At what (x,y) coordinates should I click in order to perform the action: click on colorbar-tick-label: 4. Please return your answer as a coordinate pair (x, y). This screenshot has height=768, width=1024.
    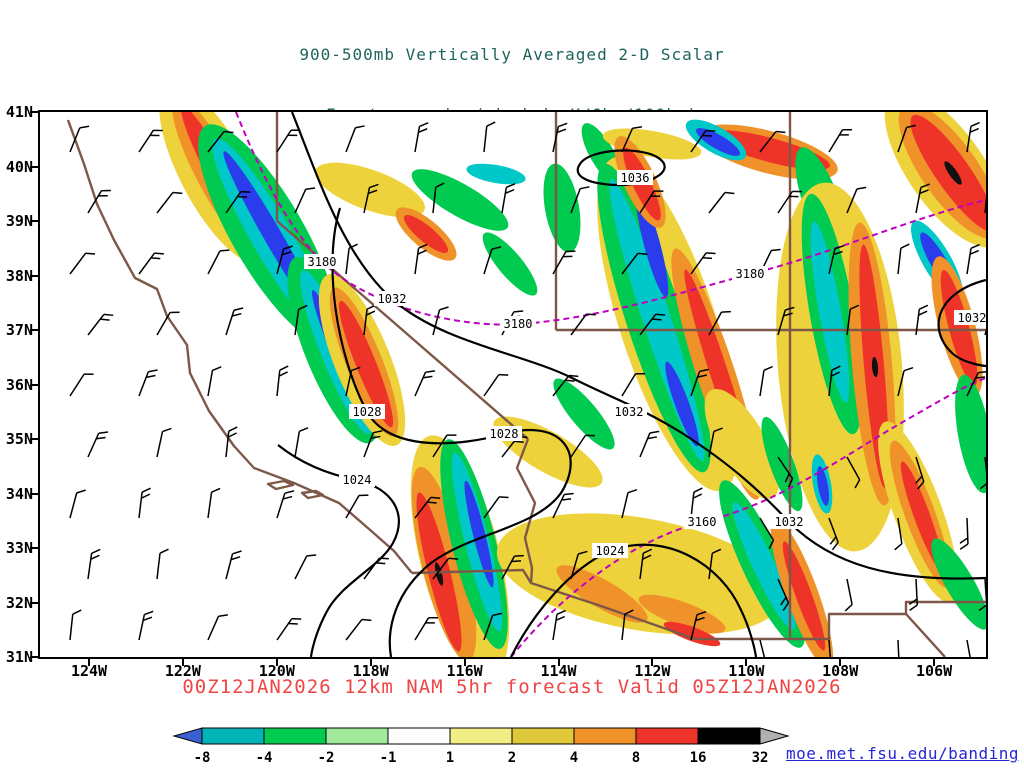
    Looking at the image, I should click on (574, 758).